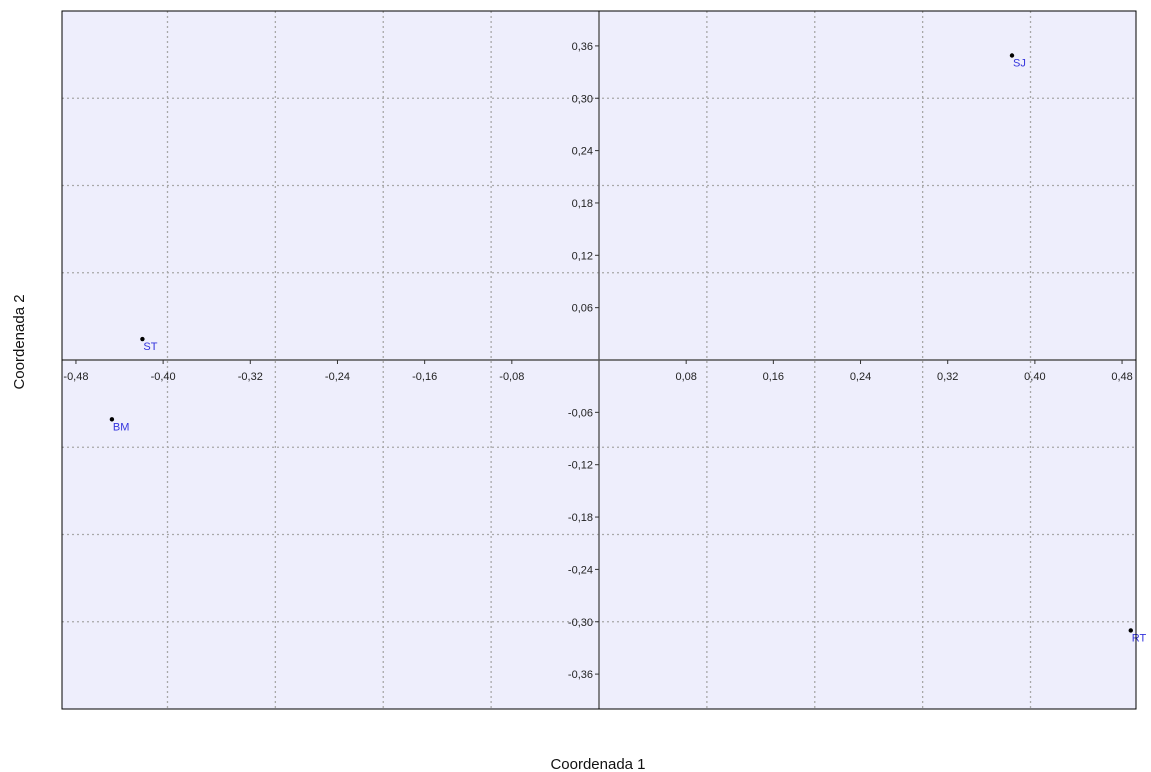 This screenshot has width=1151, height=772. I want to click on y-tick-label: -0,12, so click(580, 466).